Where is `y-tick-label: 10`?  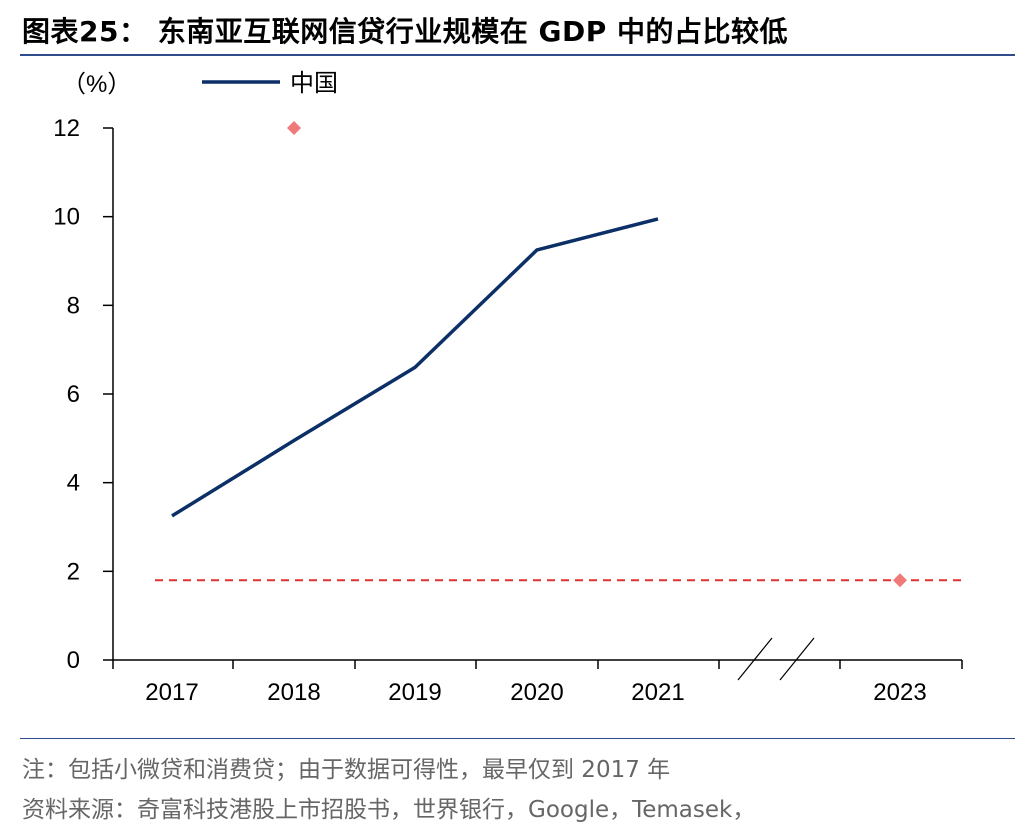 y-tick-label: 10 is located at coordinates (66, 217).